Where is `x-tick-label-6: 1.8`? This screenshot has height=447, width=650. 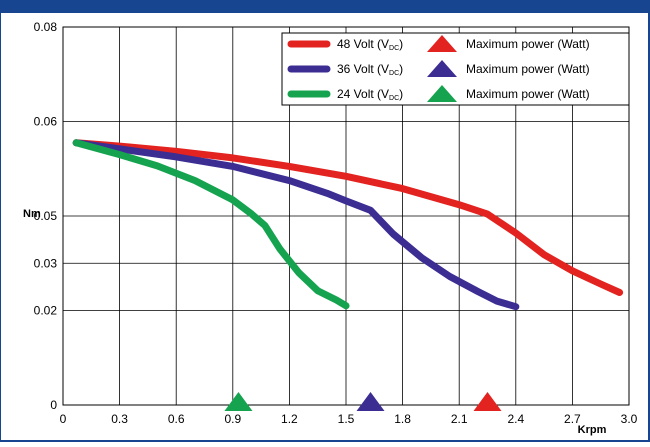 x-tick-label-6: 1.8 is located at coordinates (402, 419).